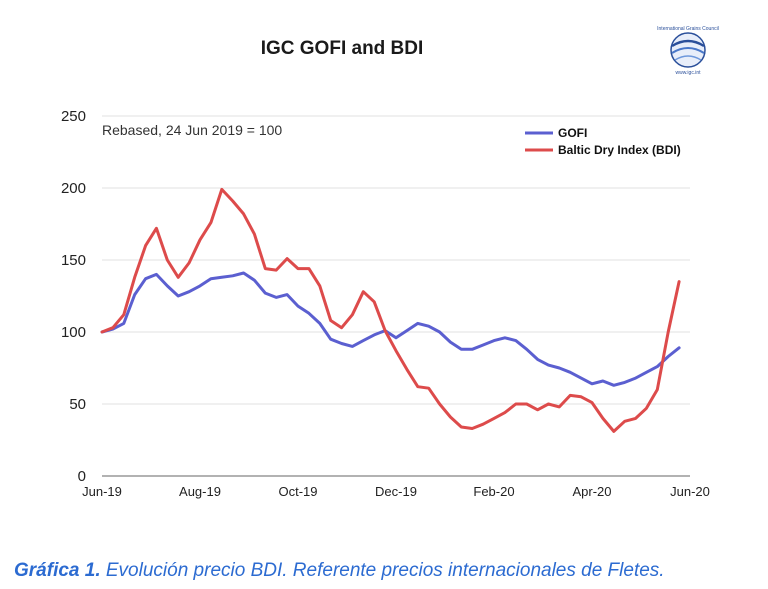 This screenshot has width=768, height=589. Describe the element at coordinates (192, 130) in the screenshot. I see `chart-annotation: Rebased, 24 Jun 2019 = 100` at that location.